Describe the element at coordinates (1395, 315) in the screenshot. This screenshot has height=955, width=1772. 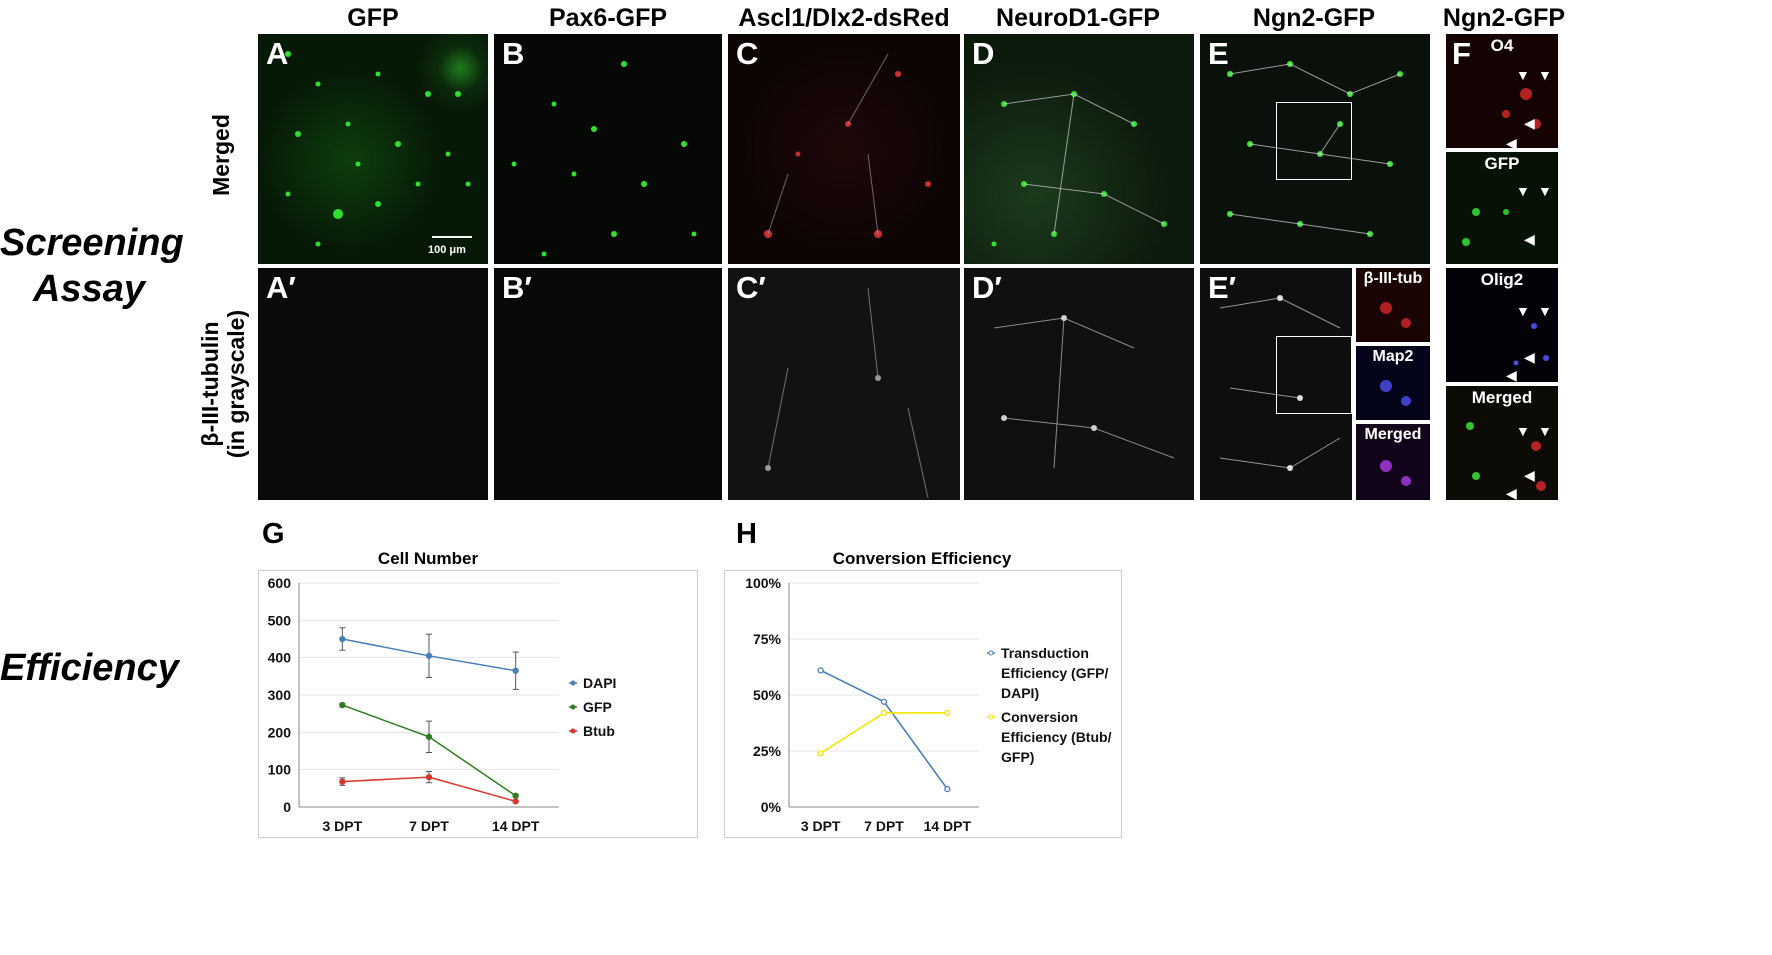
I see `cell-dots-inset-btub` at that location.